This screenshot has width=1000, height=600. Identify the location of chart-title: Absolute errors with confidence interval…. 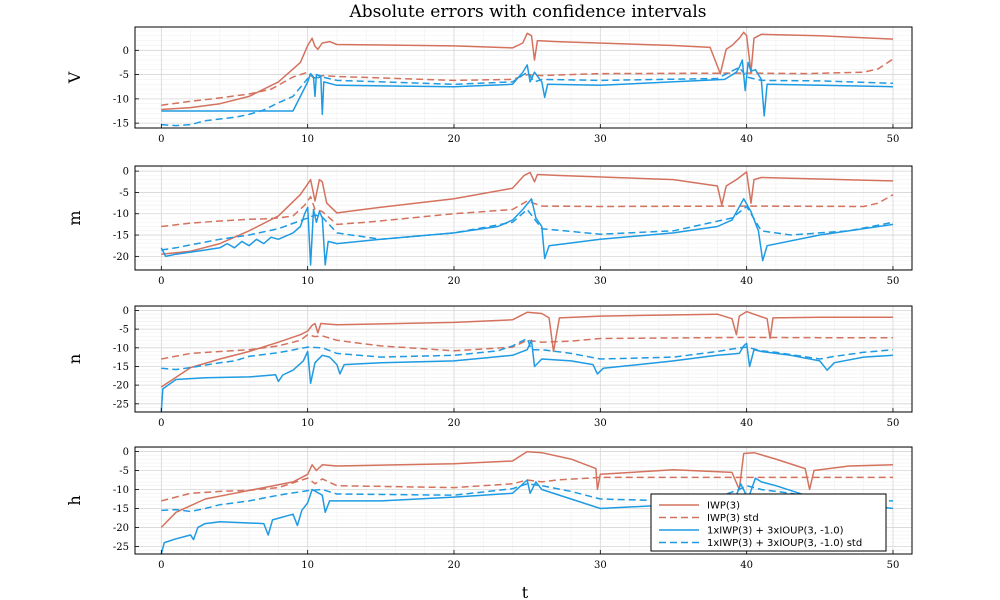
(528, 12).